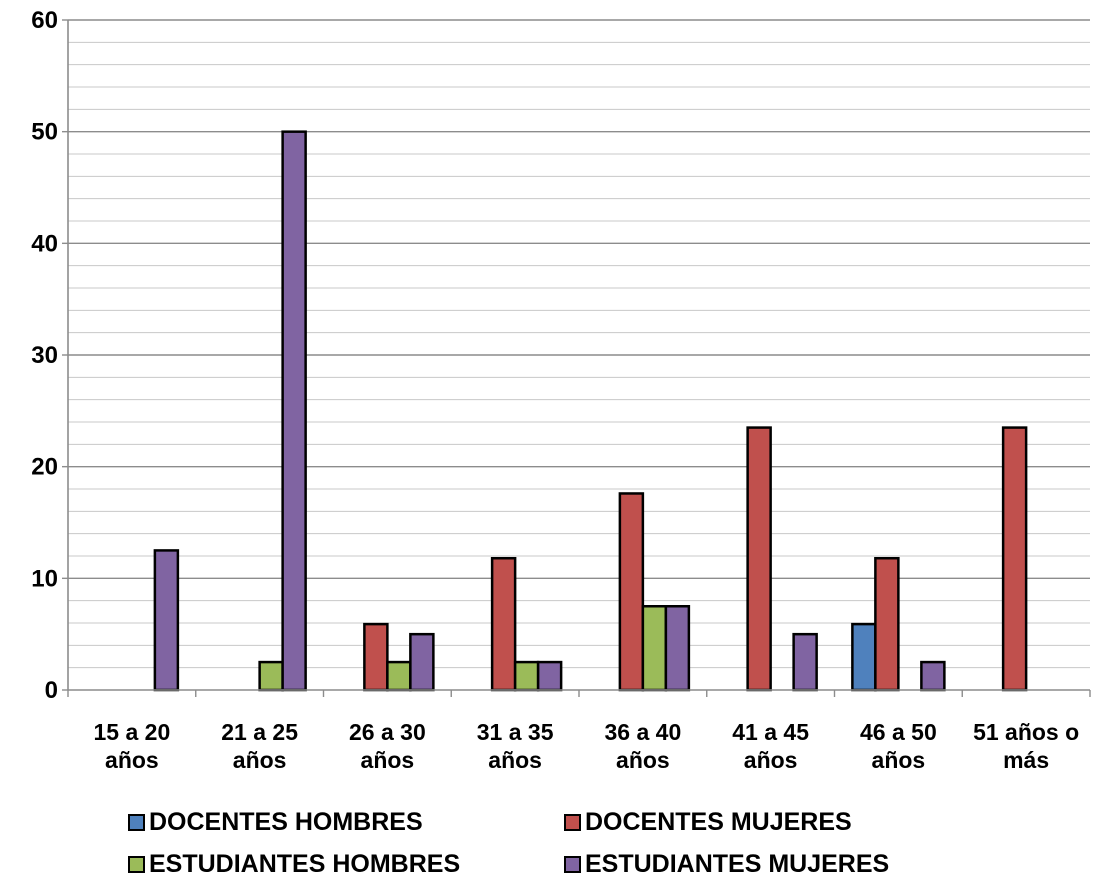 This screenshot has height=886, width=1094. What do you see at coordinates (51, 690) in the screenshot?
I see `y-tick-label: 0` at bounding box center [51, 690].